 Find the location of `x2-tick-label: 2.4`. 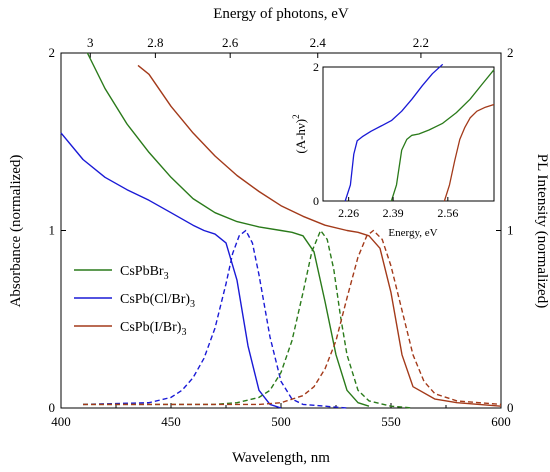

x2-tick-label: 2.4 is located at coordinates (318, 42).